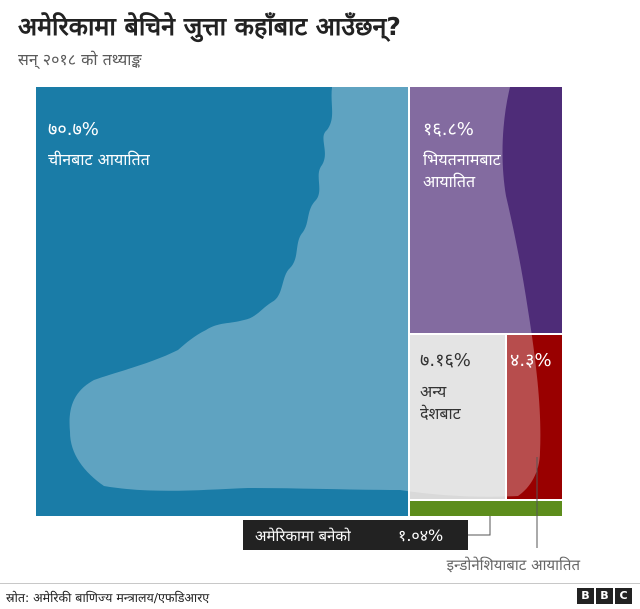  Describe the element at coordinates (320, 583) in the screenshot. I see `footer-rule` at that location.